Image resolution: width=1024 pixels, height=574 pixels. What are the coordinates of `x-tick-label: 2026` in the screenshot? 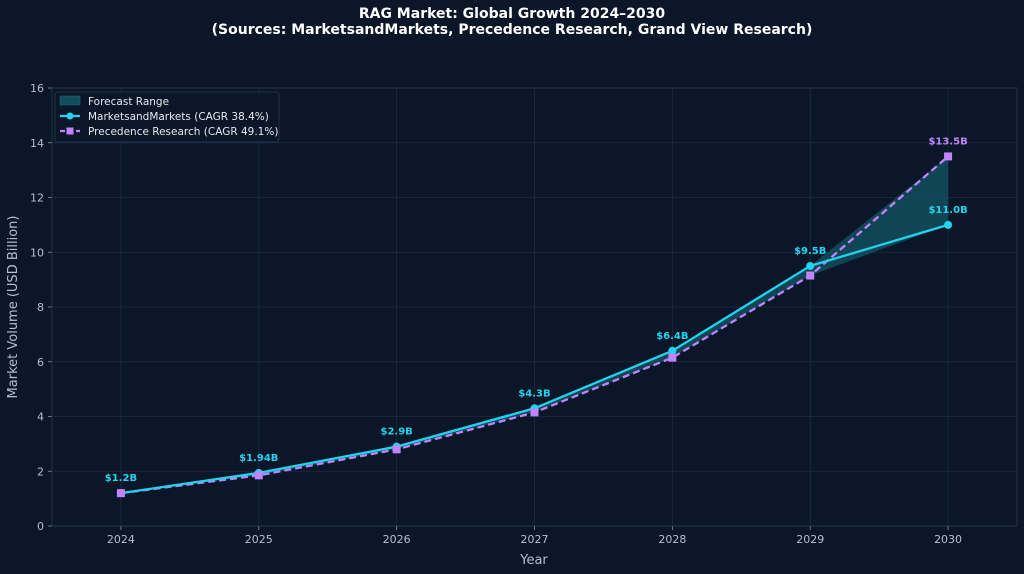 It's located at (397, 539).